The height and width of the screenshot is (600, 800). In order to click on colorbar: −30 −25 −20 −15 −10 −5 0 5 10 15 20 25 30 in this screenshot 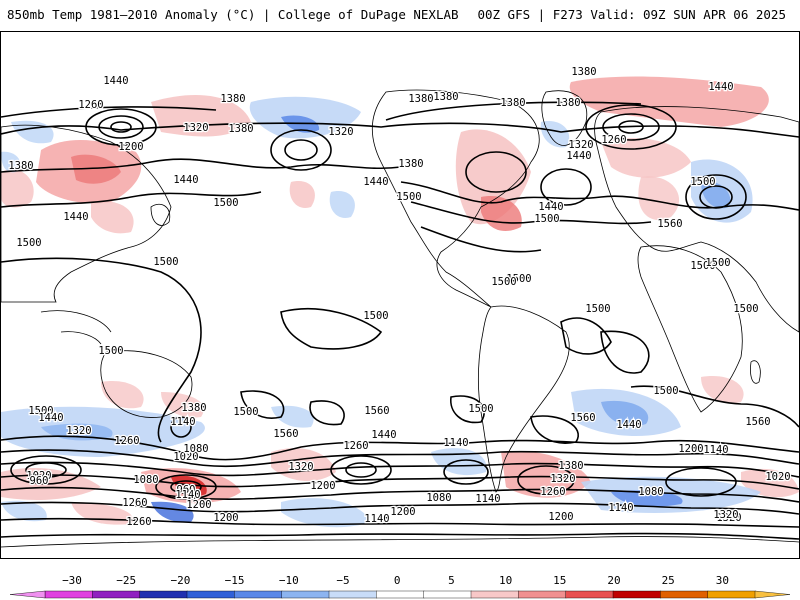, I will do `click(400, 584)`.